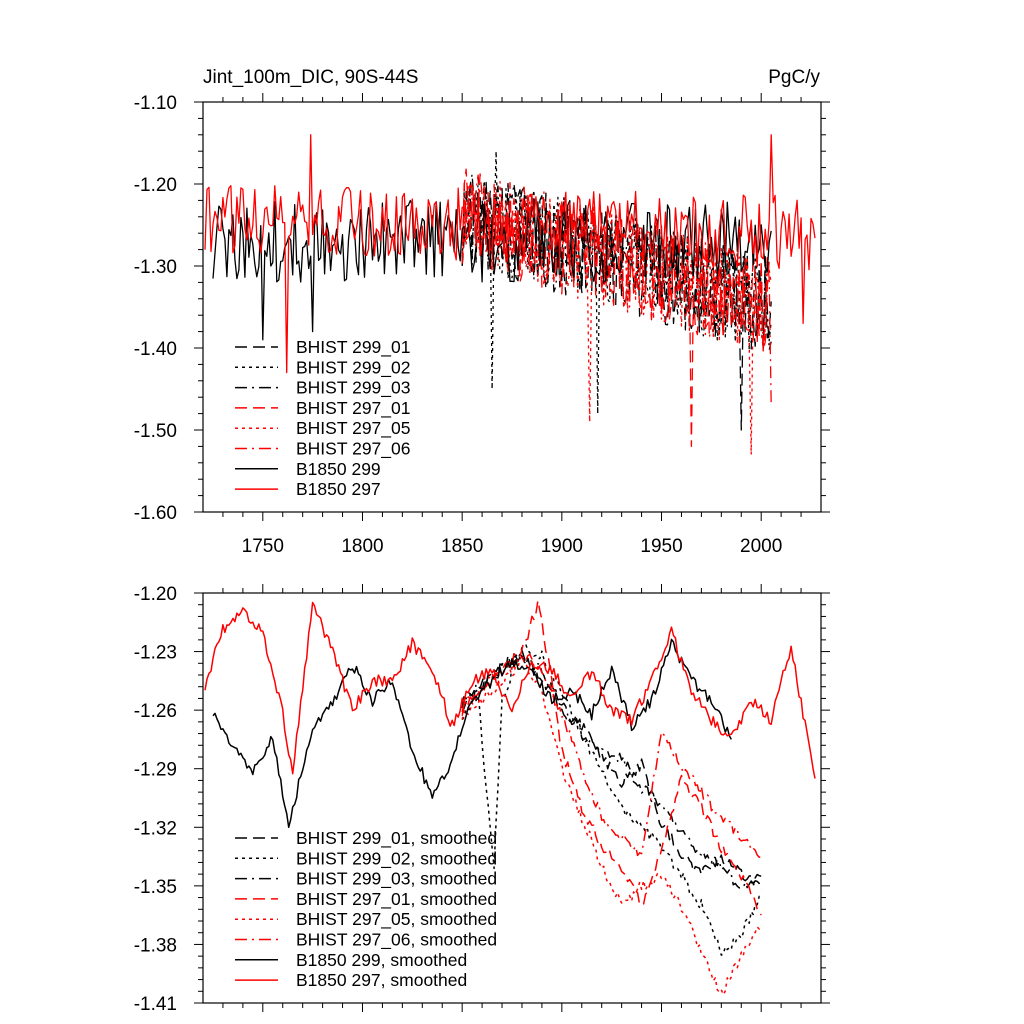 The width and height of the screenshot is (1024, 1024). I want to click on top-legend-label: B1850 297, so click(338, 489).